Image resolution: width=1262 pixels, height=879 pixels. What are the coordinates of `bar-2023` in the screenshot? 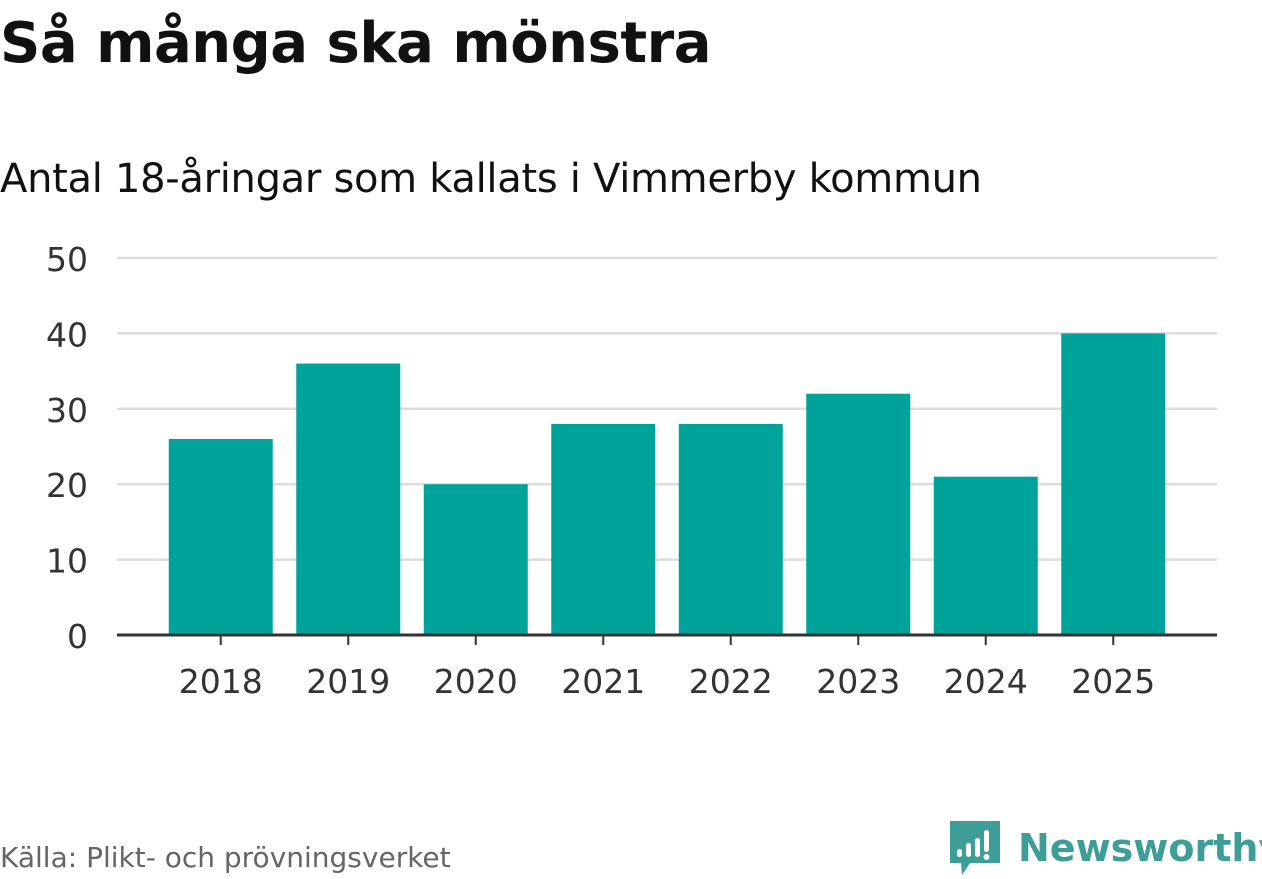 It's located at (858, 514).